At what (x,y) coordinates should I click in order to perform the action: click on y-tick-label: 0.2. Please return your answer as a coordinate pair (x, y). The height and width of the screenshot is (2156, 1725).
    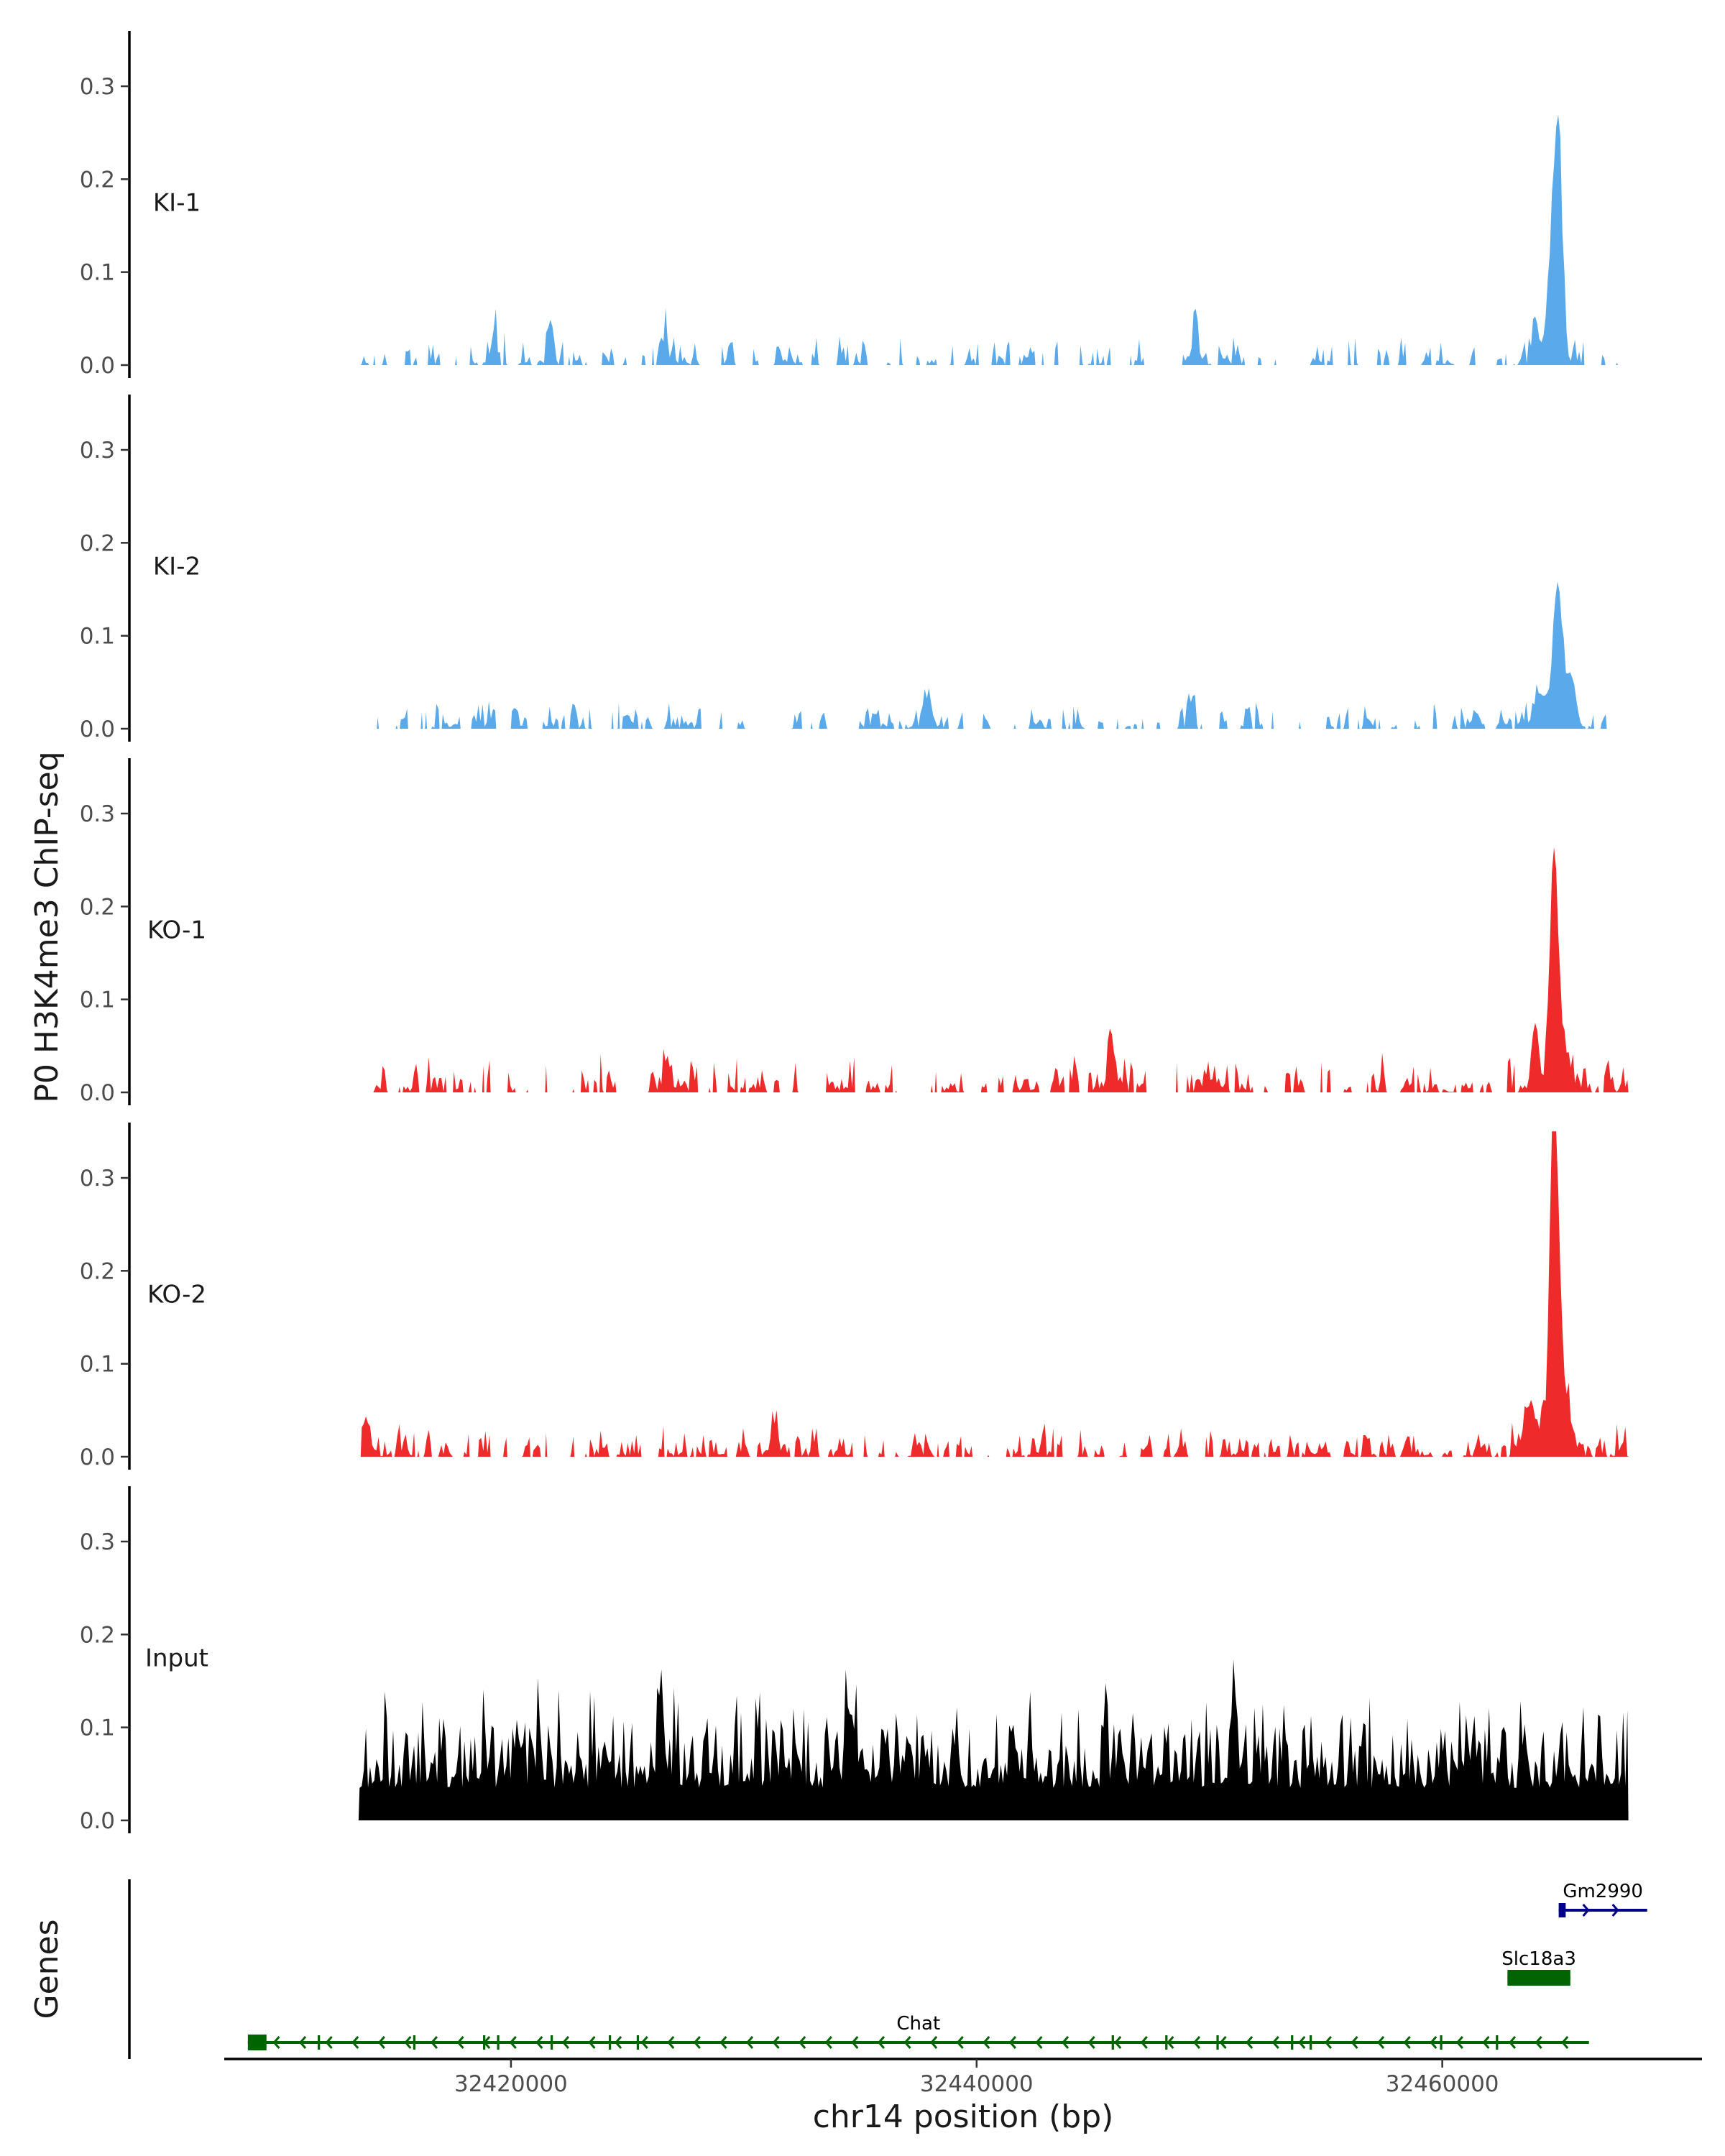
    Looking at the image, I should click on (97, 543).